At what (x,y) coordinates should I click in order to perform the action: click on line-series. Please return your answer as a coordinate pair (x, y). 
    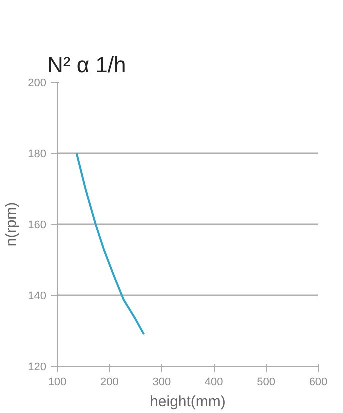
    Looking at the image, I should click on (111, 244).